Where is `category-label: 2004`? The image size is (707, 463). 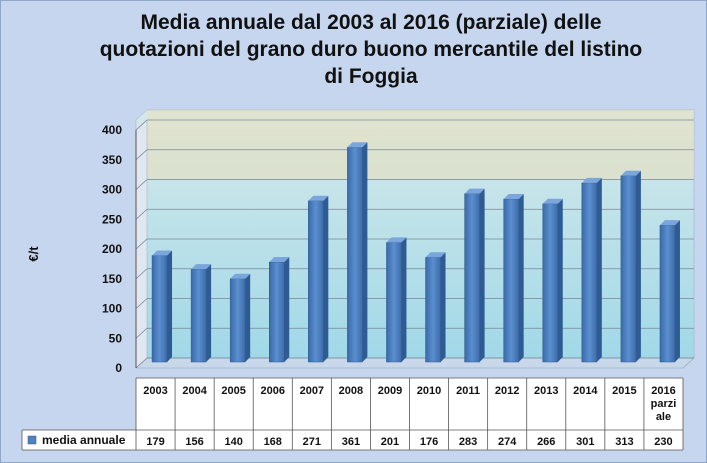
category-label: 2004 is located at coordinates (194, 391).